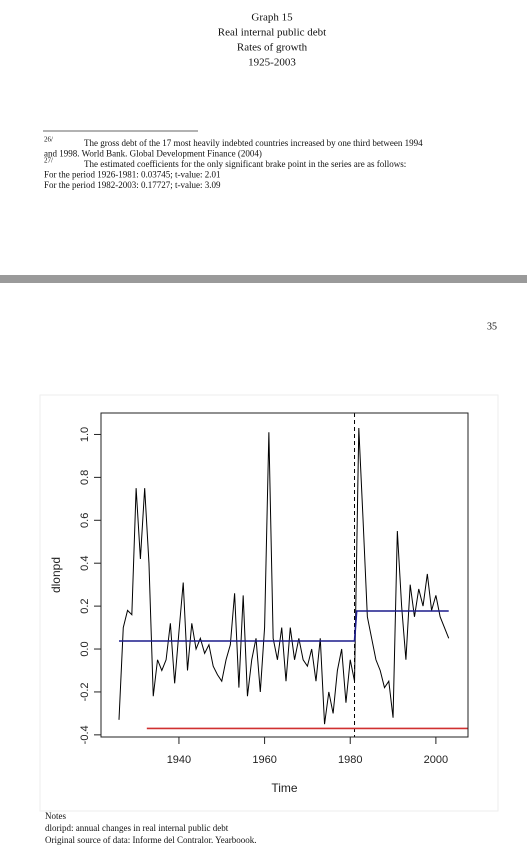 This screenshot has width=527, height=851. Describe the element at coordinates (350, 760) in the screenshot. I see `x-tick-label: 1980` at that location.